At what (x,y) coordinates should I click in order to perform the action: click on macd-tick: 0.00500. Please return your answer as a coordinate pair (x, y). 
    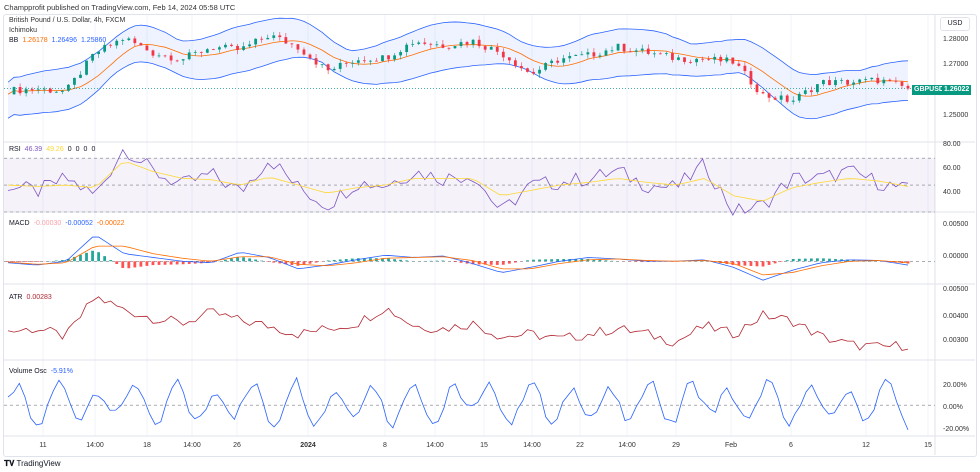
    Looking at the image, I should click on (956, 224).